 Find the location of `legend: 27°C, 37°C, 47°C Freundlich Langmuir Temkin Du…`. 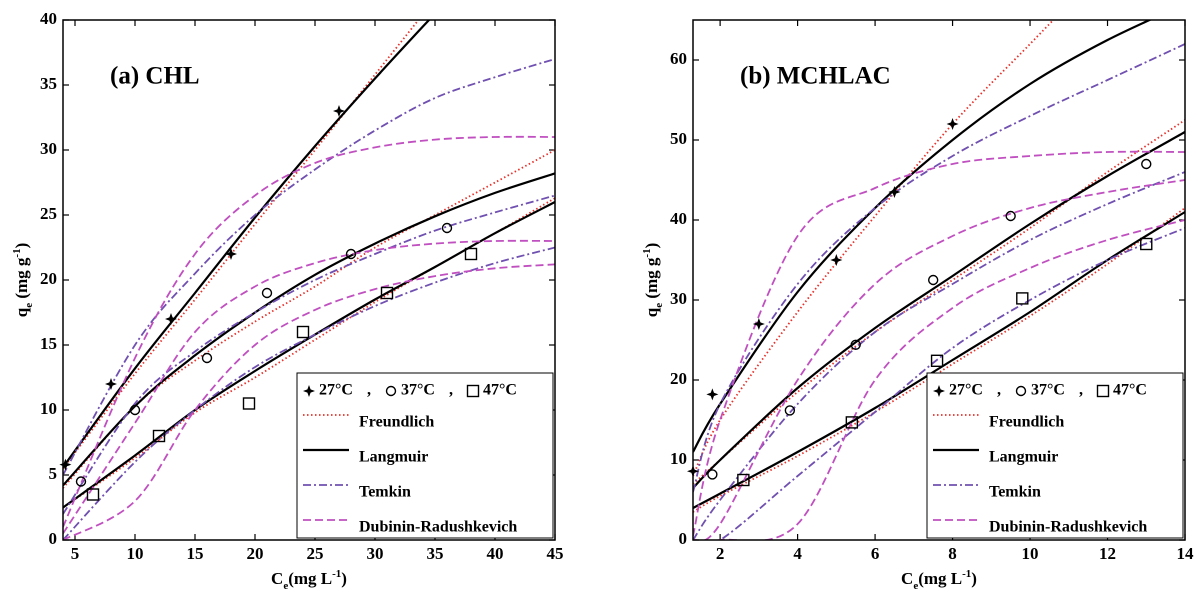

legend: 27°C, 37°C, 47°C Freundlich Langmuir Temkin Du… is located at coordinates (1055, 455).